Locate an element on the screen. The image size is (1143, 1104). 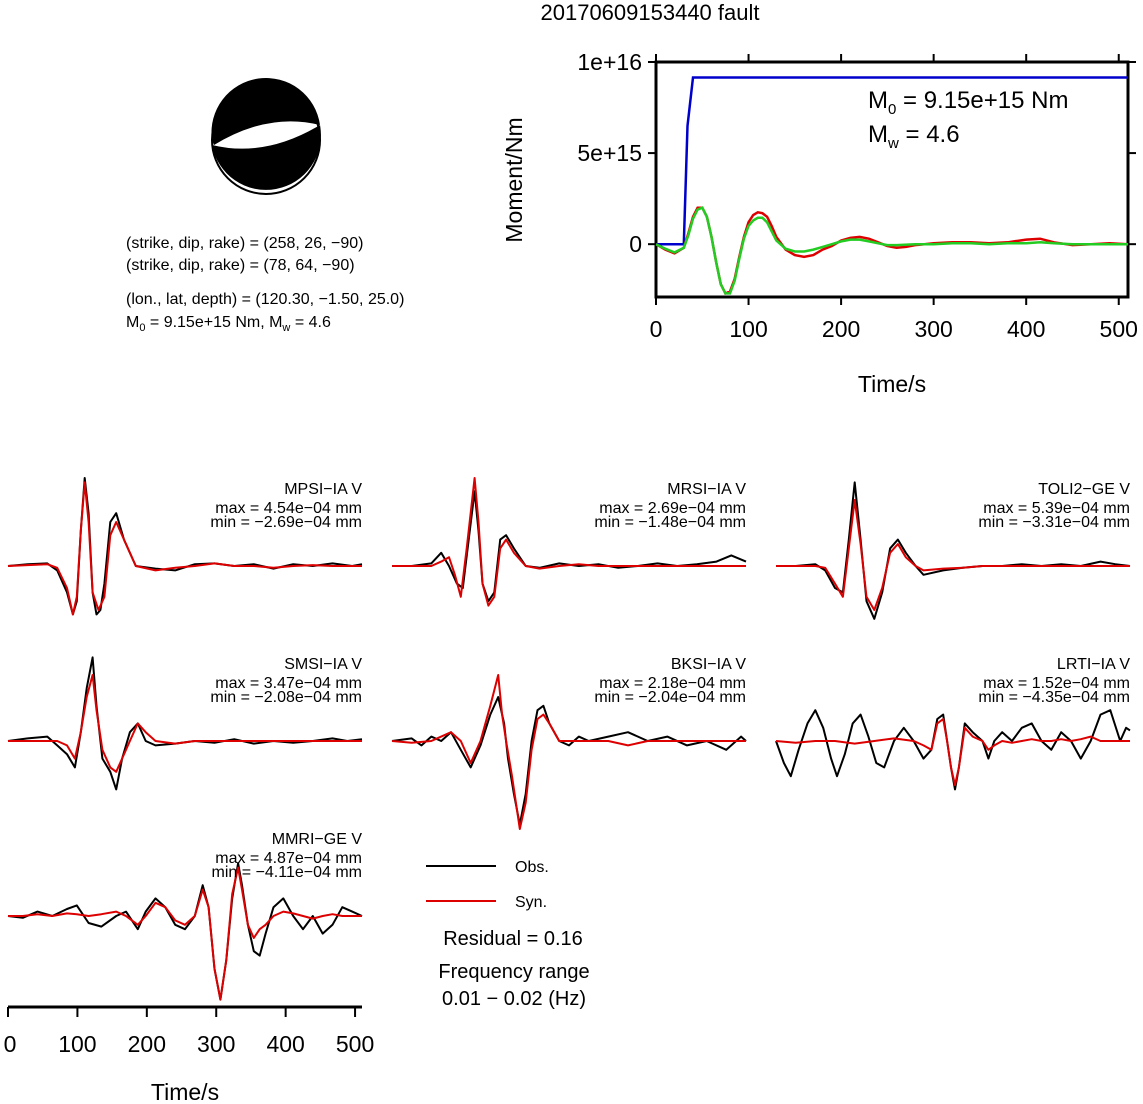
mechanism-line-2: (strike, dip, rake) = (78, 64, −90) is located at coordinates (240, 265).